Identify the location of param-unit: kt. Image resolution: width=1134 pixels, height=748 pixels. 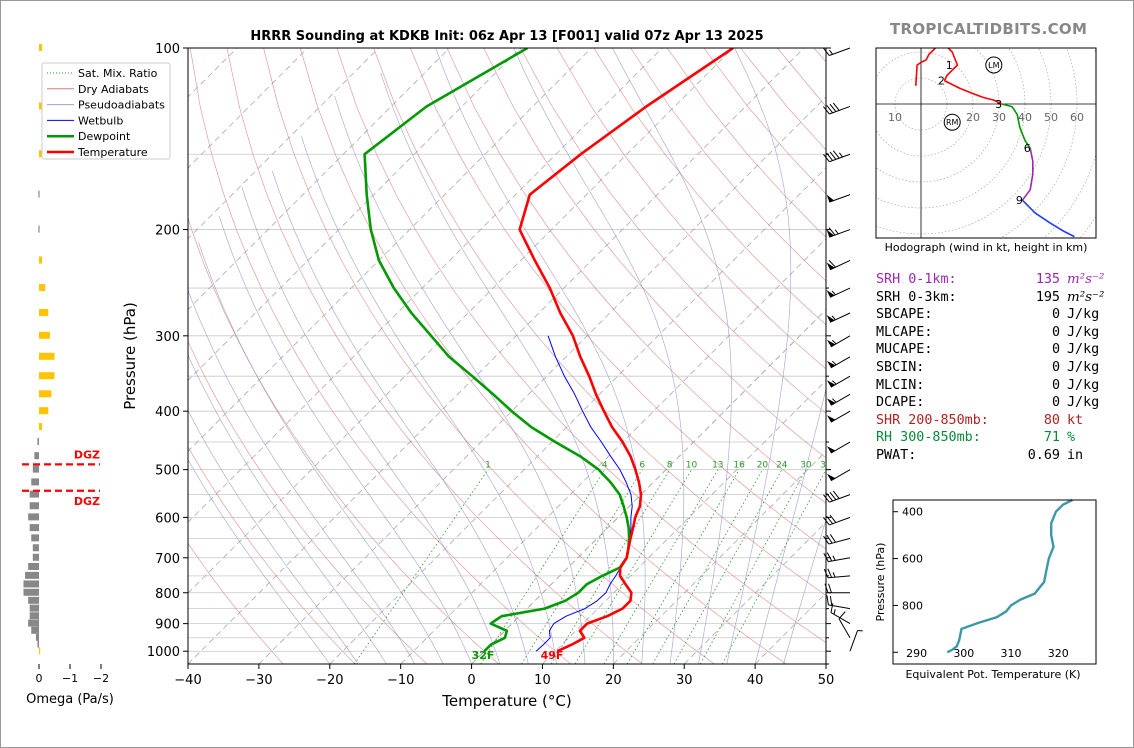
(1075, 420).